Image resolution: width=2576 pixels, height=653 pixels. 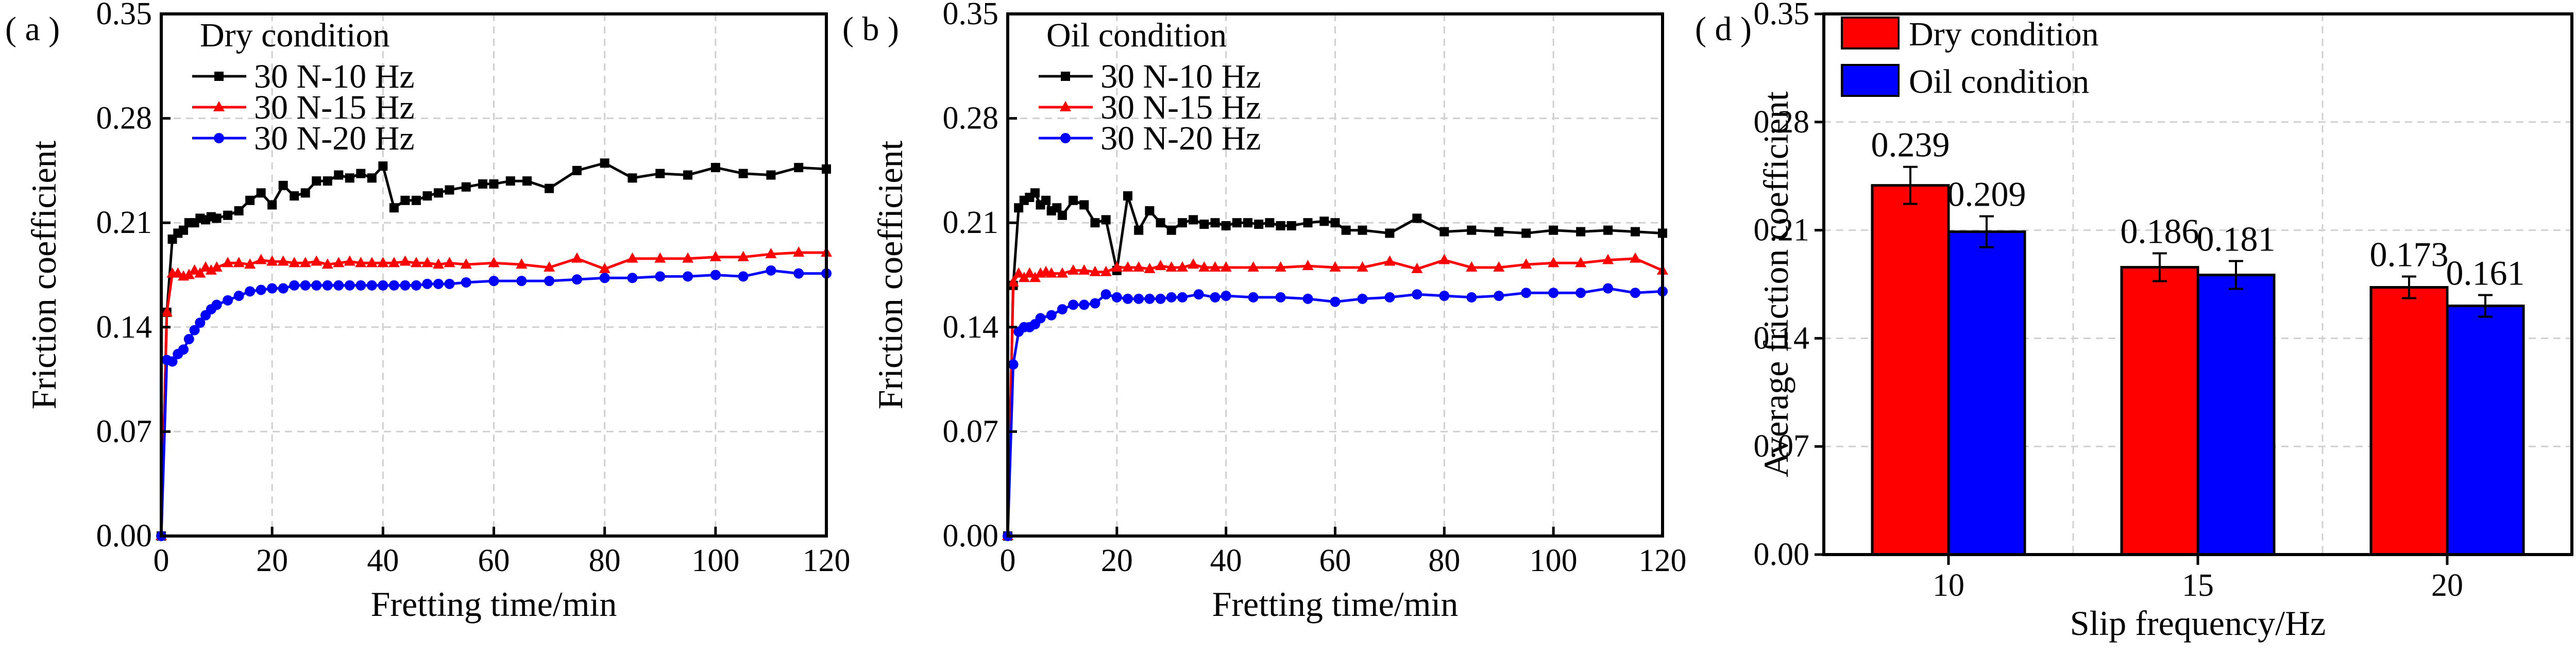 What do you see at coordinates (2198, 623) in the screenshot?
I see `panel-d-x-axis-label: Slip frequency/Hz` at bounding box center [2198, 623].